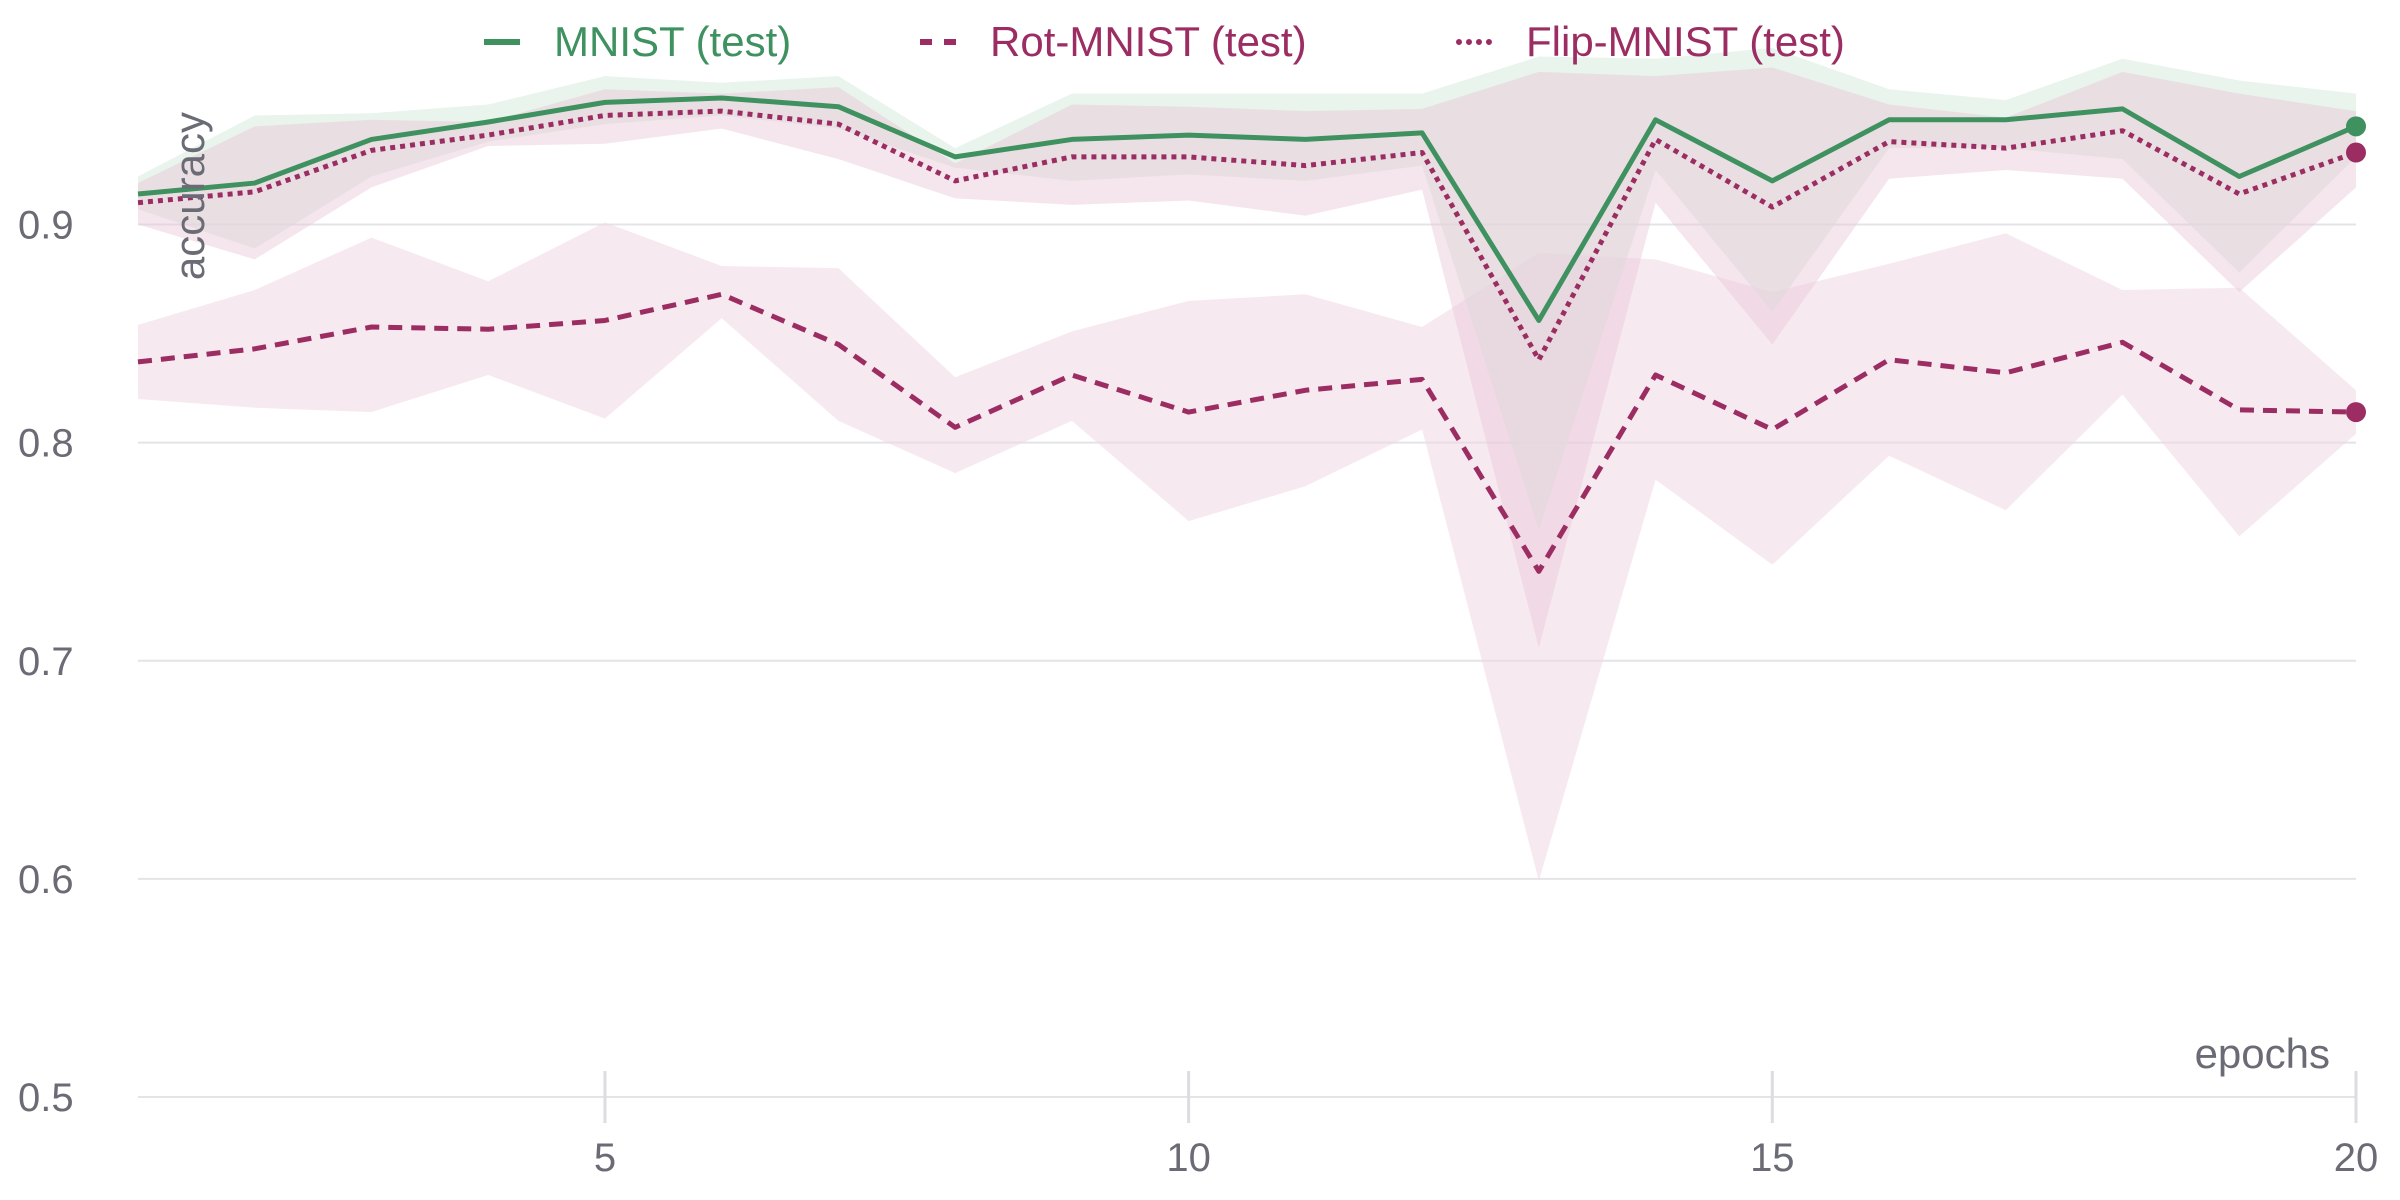 The height and width of the screenshot is (1200, 2400). I want to click on x-axis-tick-labels: 5 10 15 20, so click(1486, 1158).